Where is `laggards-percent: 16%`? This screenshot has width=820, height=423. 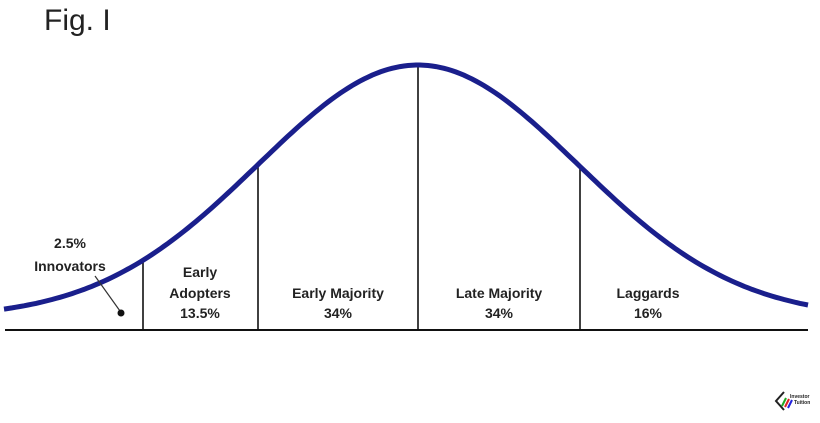 laggards-percent: 16% is located at coordinates (648, 313).